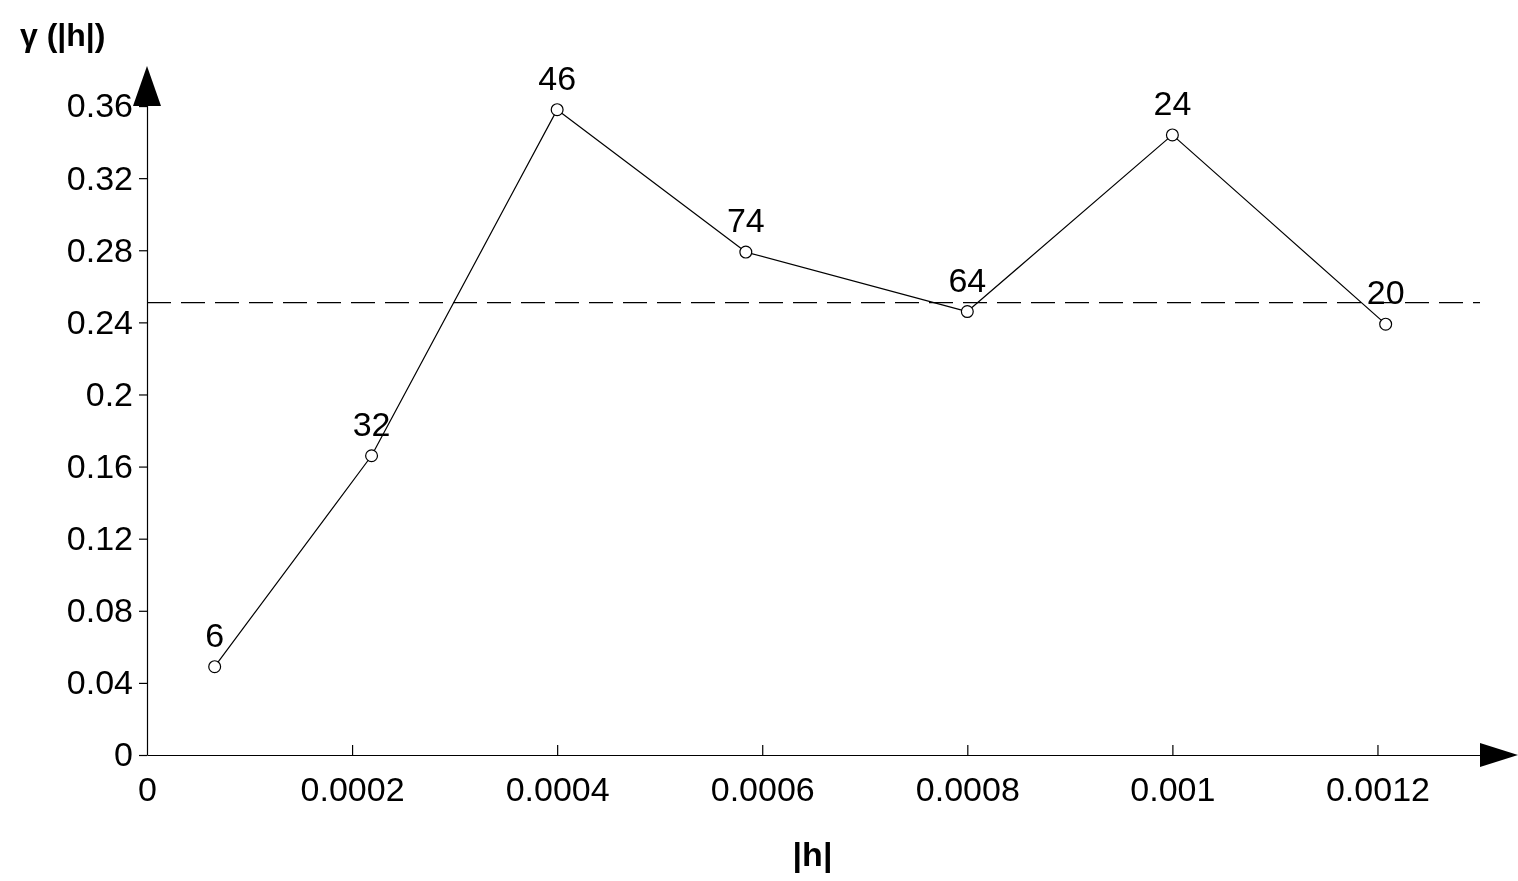 The height and width of the screenshot is (881, 1518). I want to click on annotation: 74, so click(745, 220).